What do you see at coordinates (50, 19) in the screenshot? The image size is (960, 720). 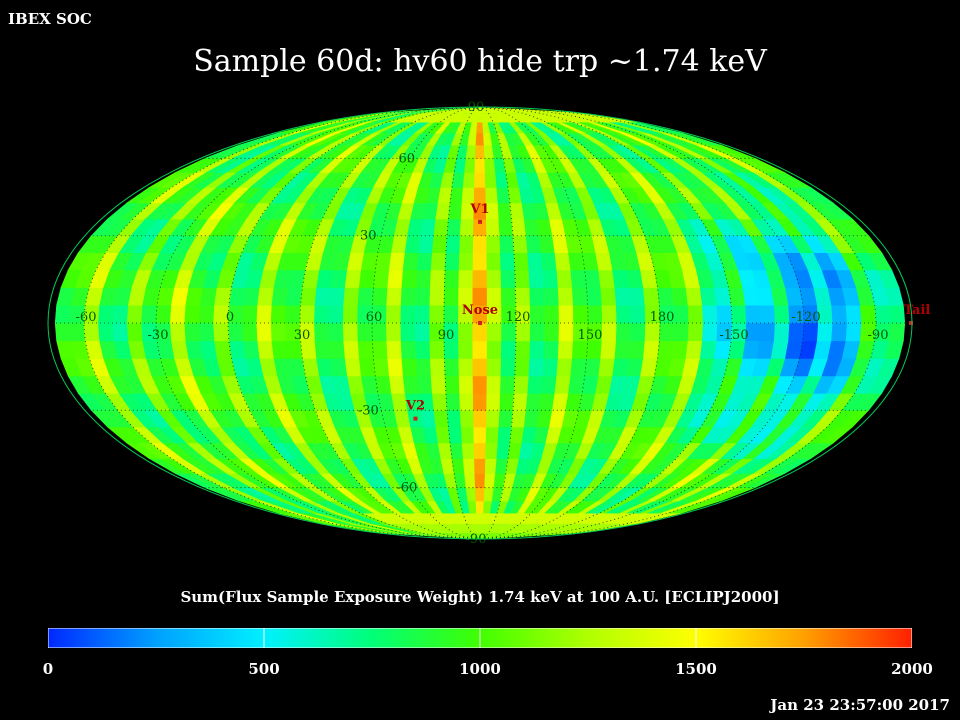 I see `org-label: IBEX SOC` at bounding box center [50, 19].